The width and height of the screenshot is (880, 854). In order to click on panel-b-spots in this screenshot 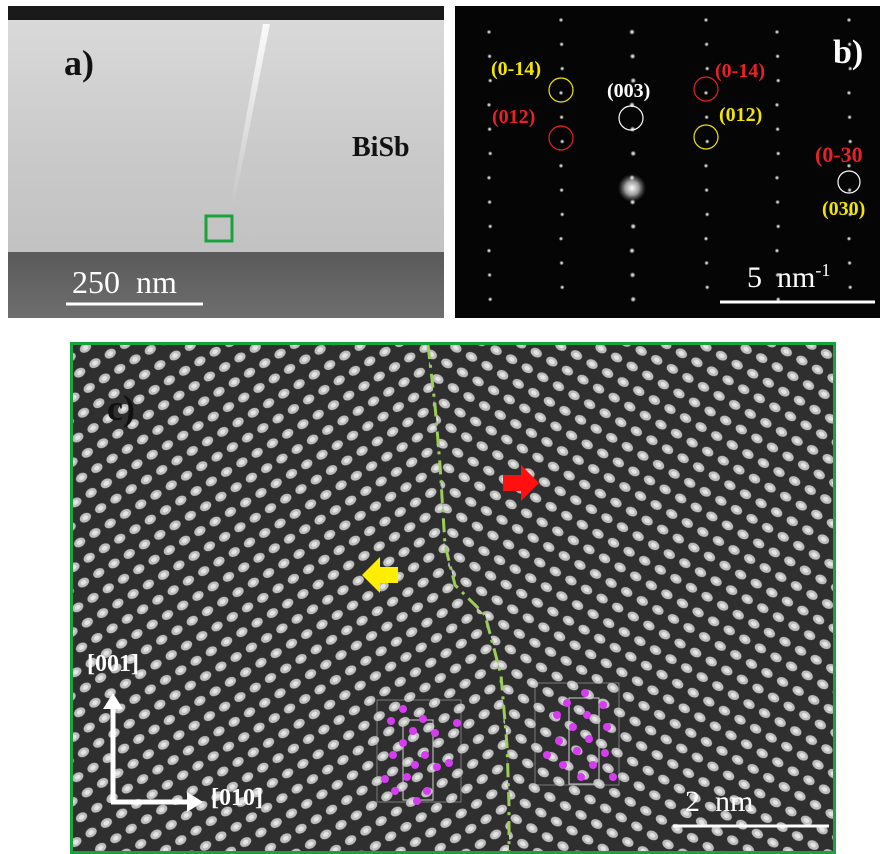, I will do `click(669, 160)`.